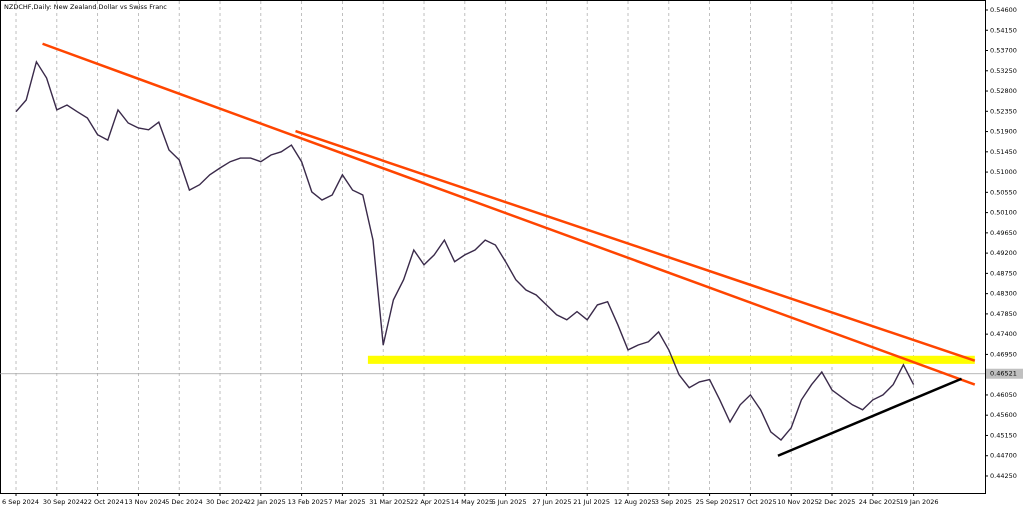  What do you see at coordinates (509, 502) in the screenshot?
I see `x-tick-label: 5 Jun 2025` at bounding box center [509, 502].